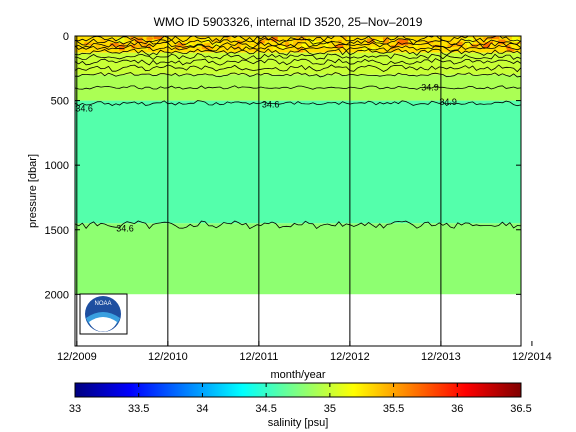 Image resolution: width=576 pixels, height=432 pixels. Describe the element at coordinates (57, 295) in the screenshot. I see `y-tick-label: 2000` at that location.